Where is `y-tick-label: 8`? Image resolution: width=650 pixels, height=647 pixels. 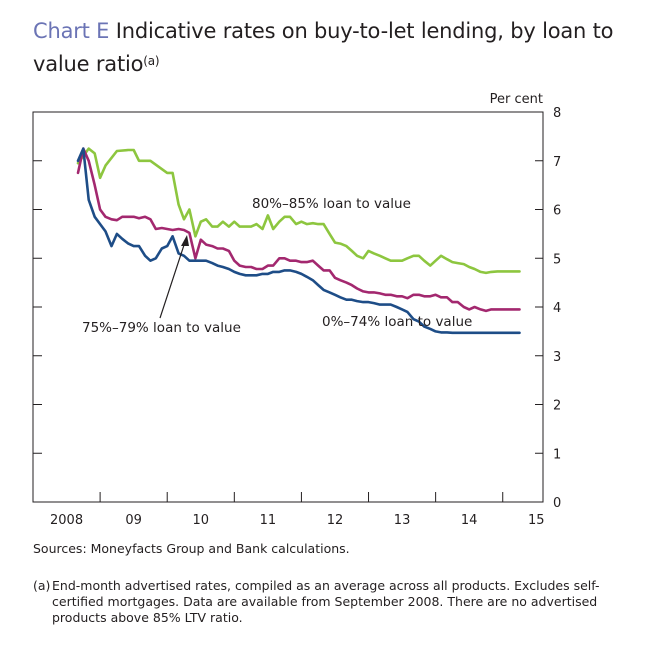 y-tick-label: 8 is located at coordinates (557, 113).